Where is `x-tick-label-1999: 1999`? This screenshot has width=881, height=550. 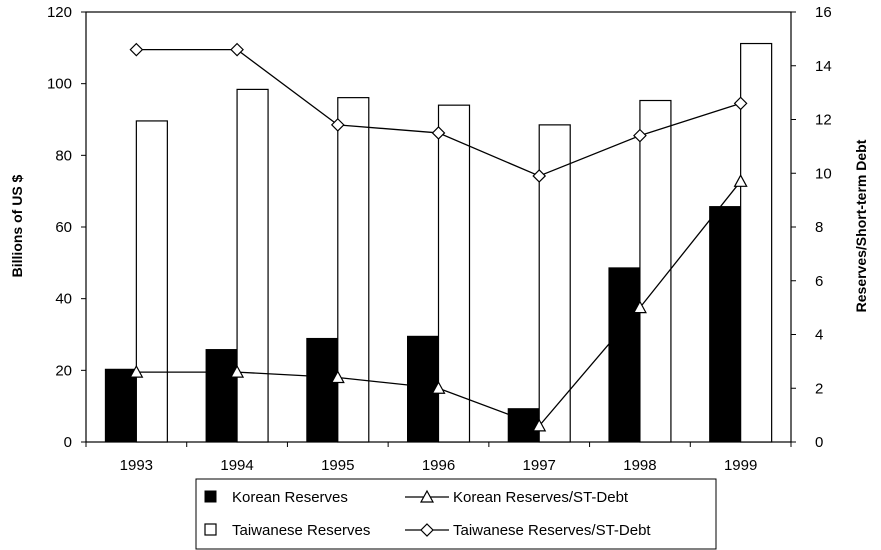
x-tick-label-1999: 1999 is located at coordinates (740, 465).